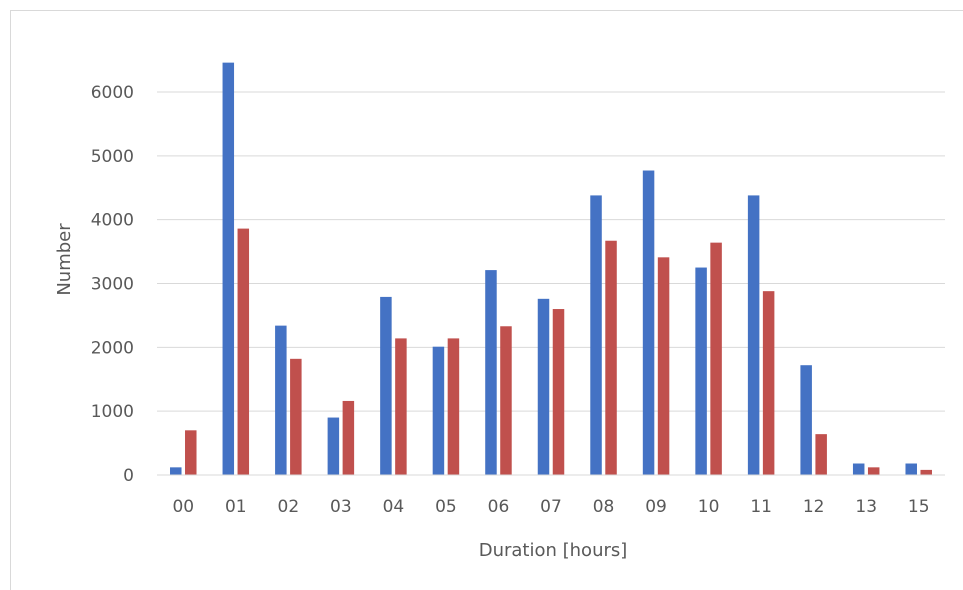 The image size is (963, 590). What do you see at coordinates (919, 507) in the screenshot?
I see `x-tick-label: 15` at bounding box center [919, 507].